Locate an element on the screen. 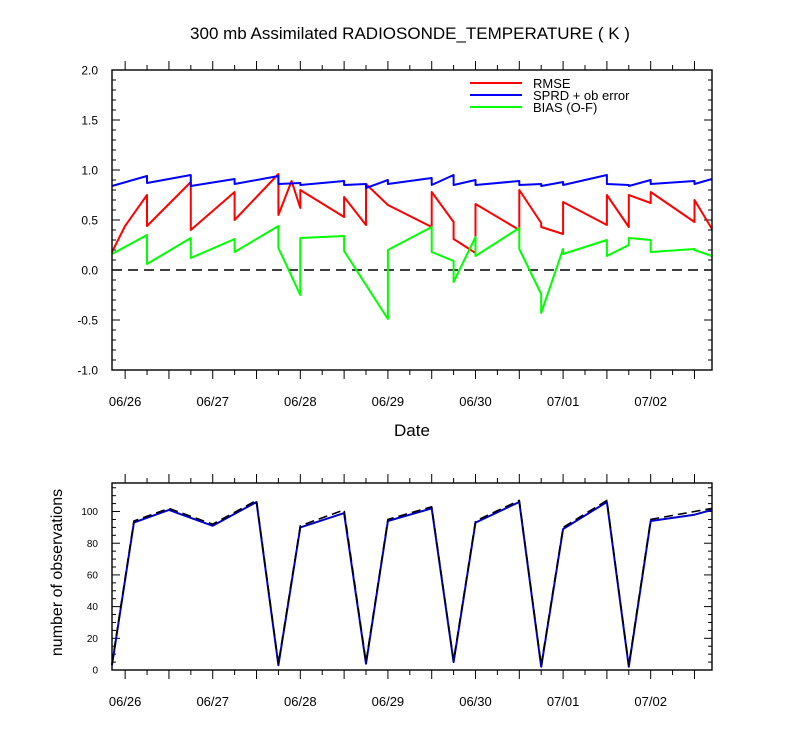 This screenshot has width=800, height=750. y-tick-label: 1.0 is located at coordinates (89, 170).